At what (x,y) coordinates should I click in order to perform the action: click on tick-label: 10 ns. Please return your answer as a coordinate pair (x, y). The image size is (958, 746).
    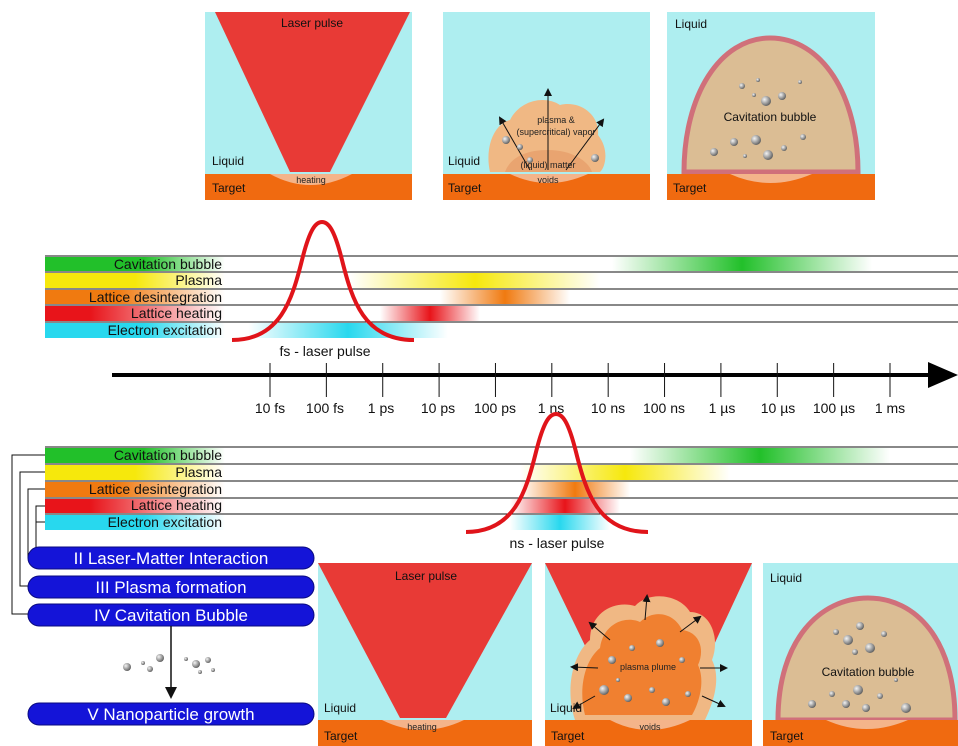
    Looking at the image, I should click on (608, 408).